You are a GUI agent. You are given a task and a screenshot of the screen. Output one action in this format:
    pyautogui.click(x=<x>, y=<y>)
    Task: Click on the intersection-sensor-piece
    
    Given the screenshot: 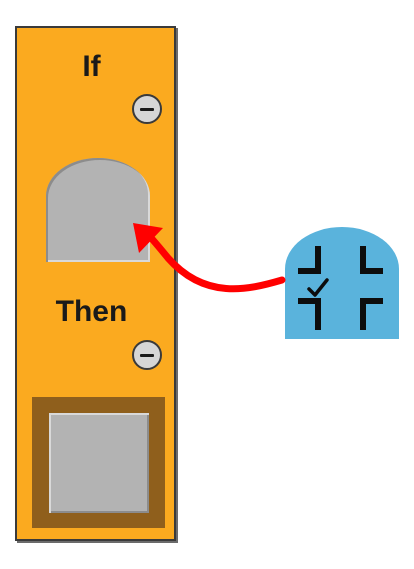 What is the action you would take?
    pyautogui.click(x=342, y=283)
    